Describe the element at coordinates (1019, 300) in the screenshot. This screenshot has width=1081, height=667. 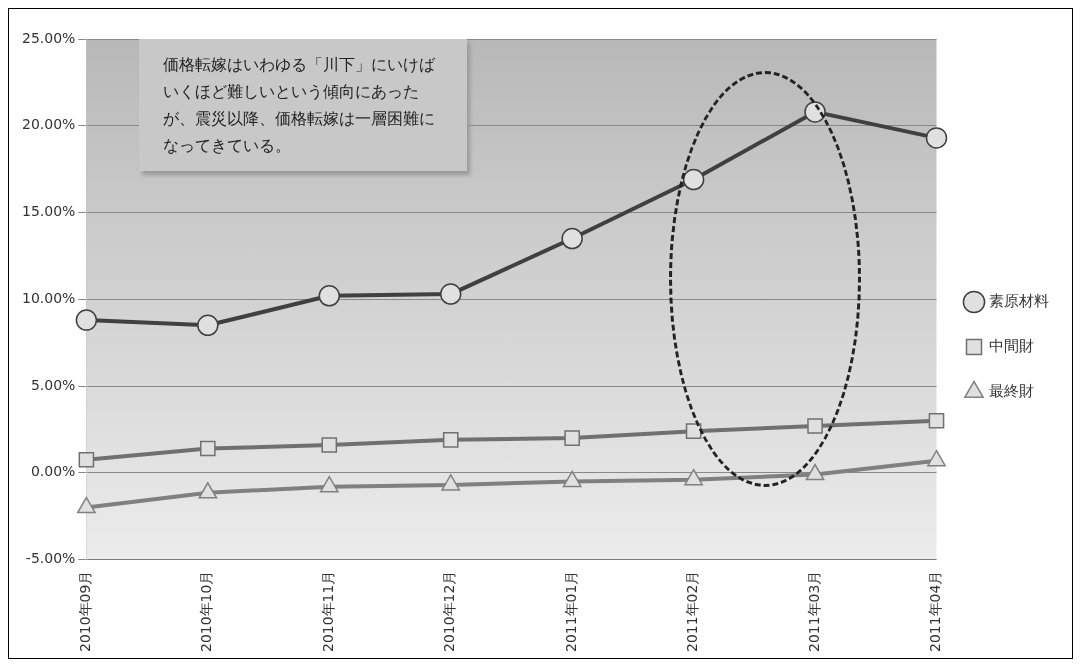
I see `legend-label: 素原材料` at that location.